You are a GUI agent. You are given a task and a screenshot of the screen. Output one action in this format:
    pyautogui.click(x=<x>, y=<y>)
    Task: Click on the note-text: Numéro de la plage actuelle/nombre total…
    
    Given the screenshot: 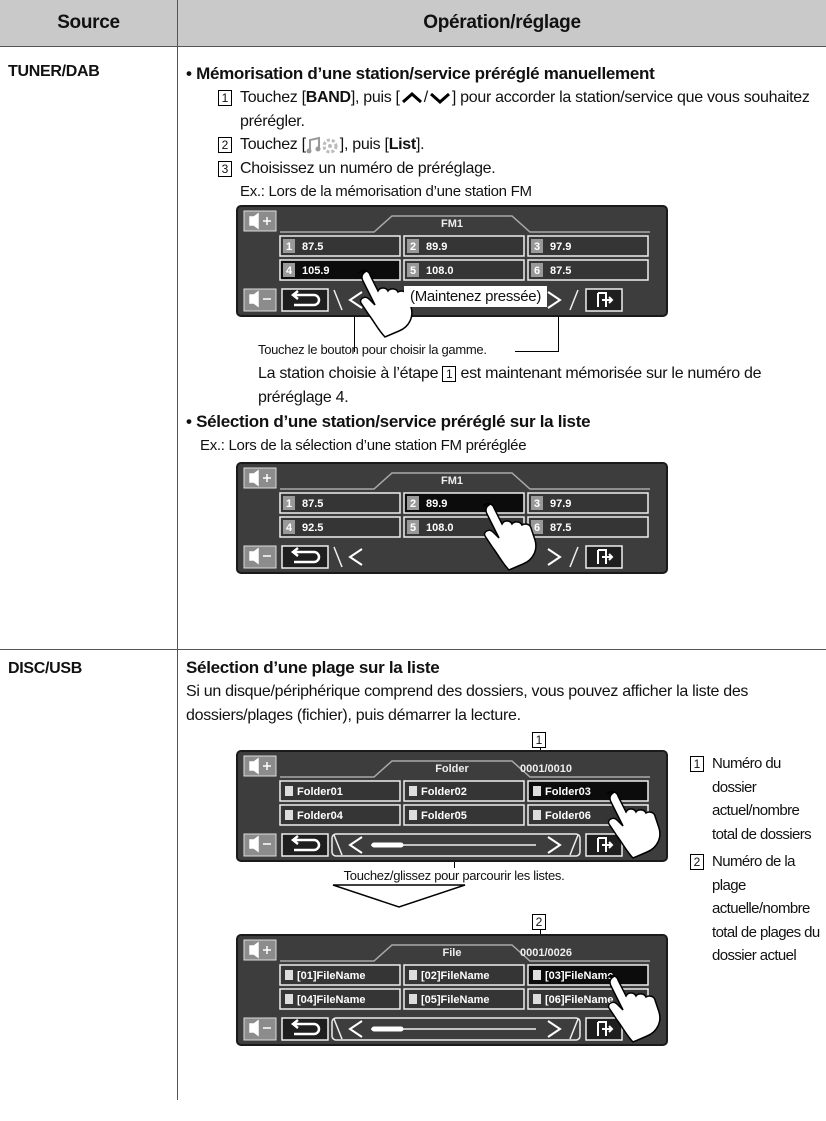 What is the action you would take?
    pyautogui.click(x=766, y=908)
    